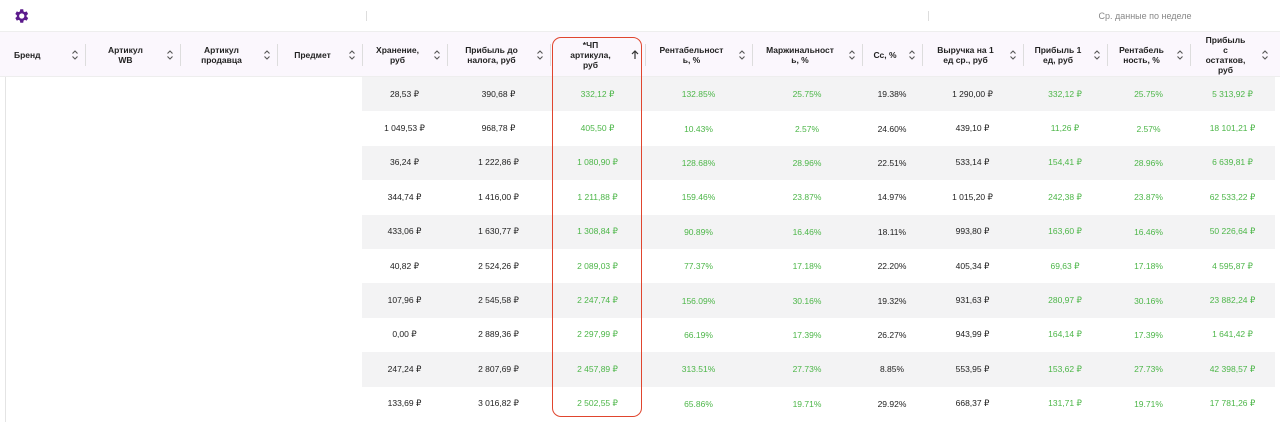 The width and height of the screenshot is (1280, 426). Describe the element at coordinates (1065, 162) in the screenshot. I see `table-cell: 154,41 ₽` at that location.